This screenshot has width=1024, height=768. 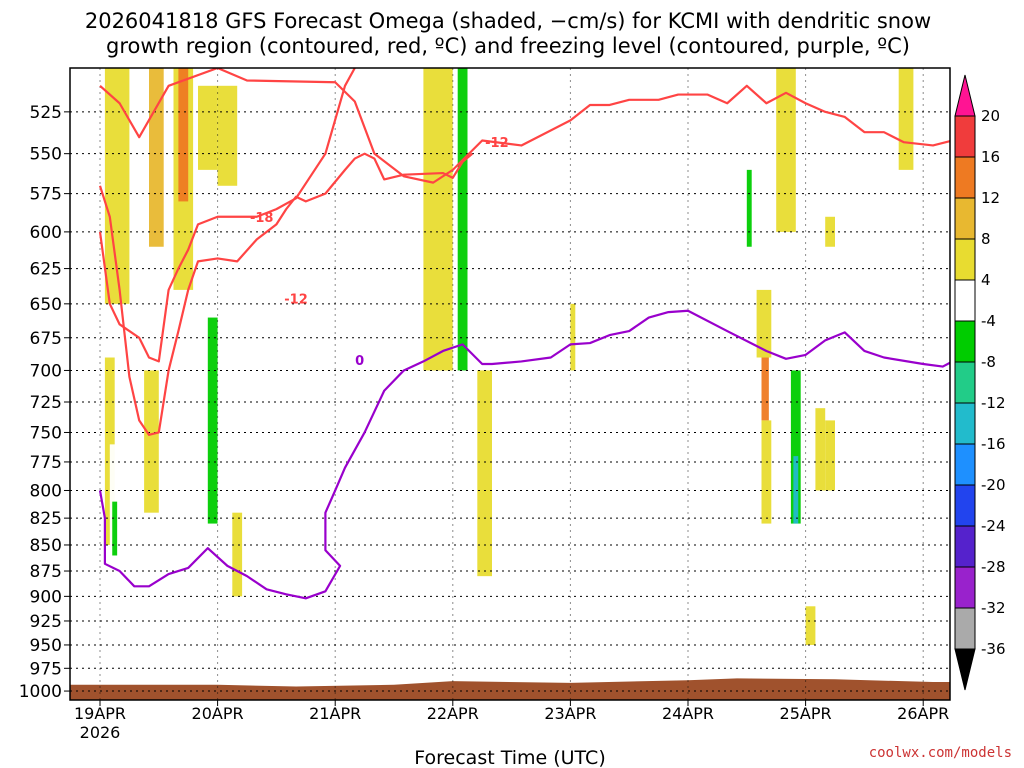 I want to click on freezing-contour-label-0: 0, so click(x=359, y=361).